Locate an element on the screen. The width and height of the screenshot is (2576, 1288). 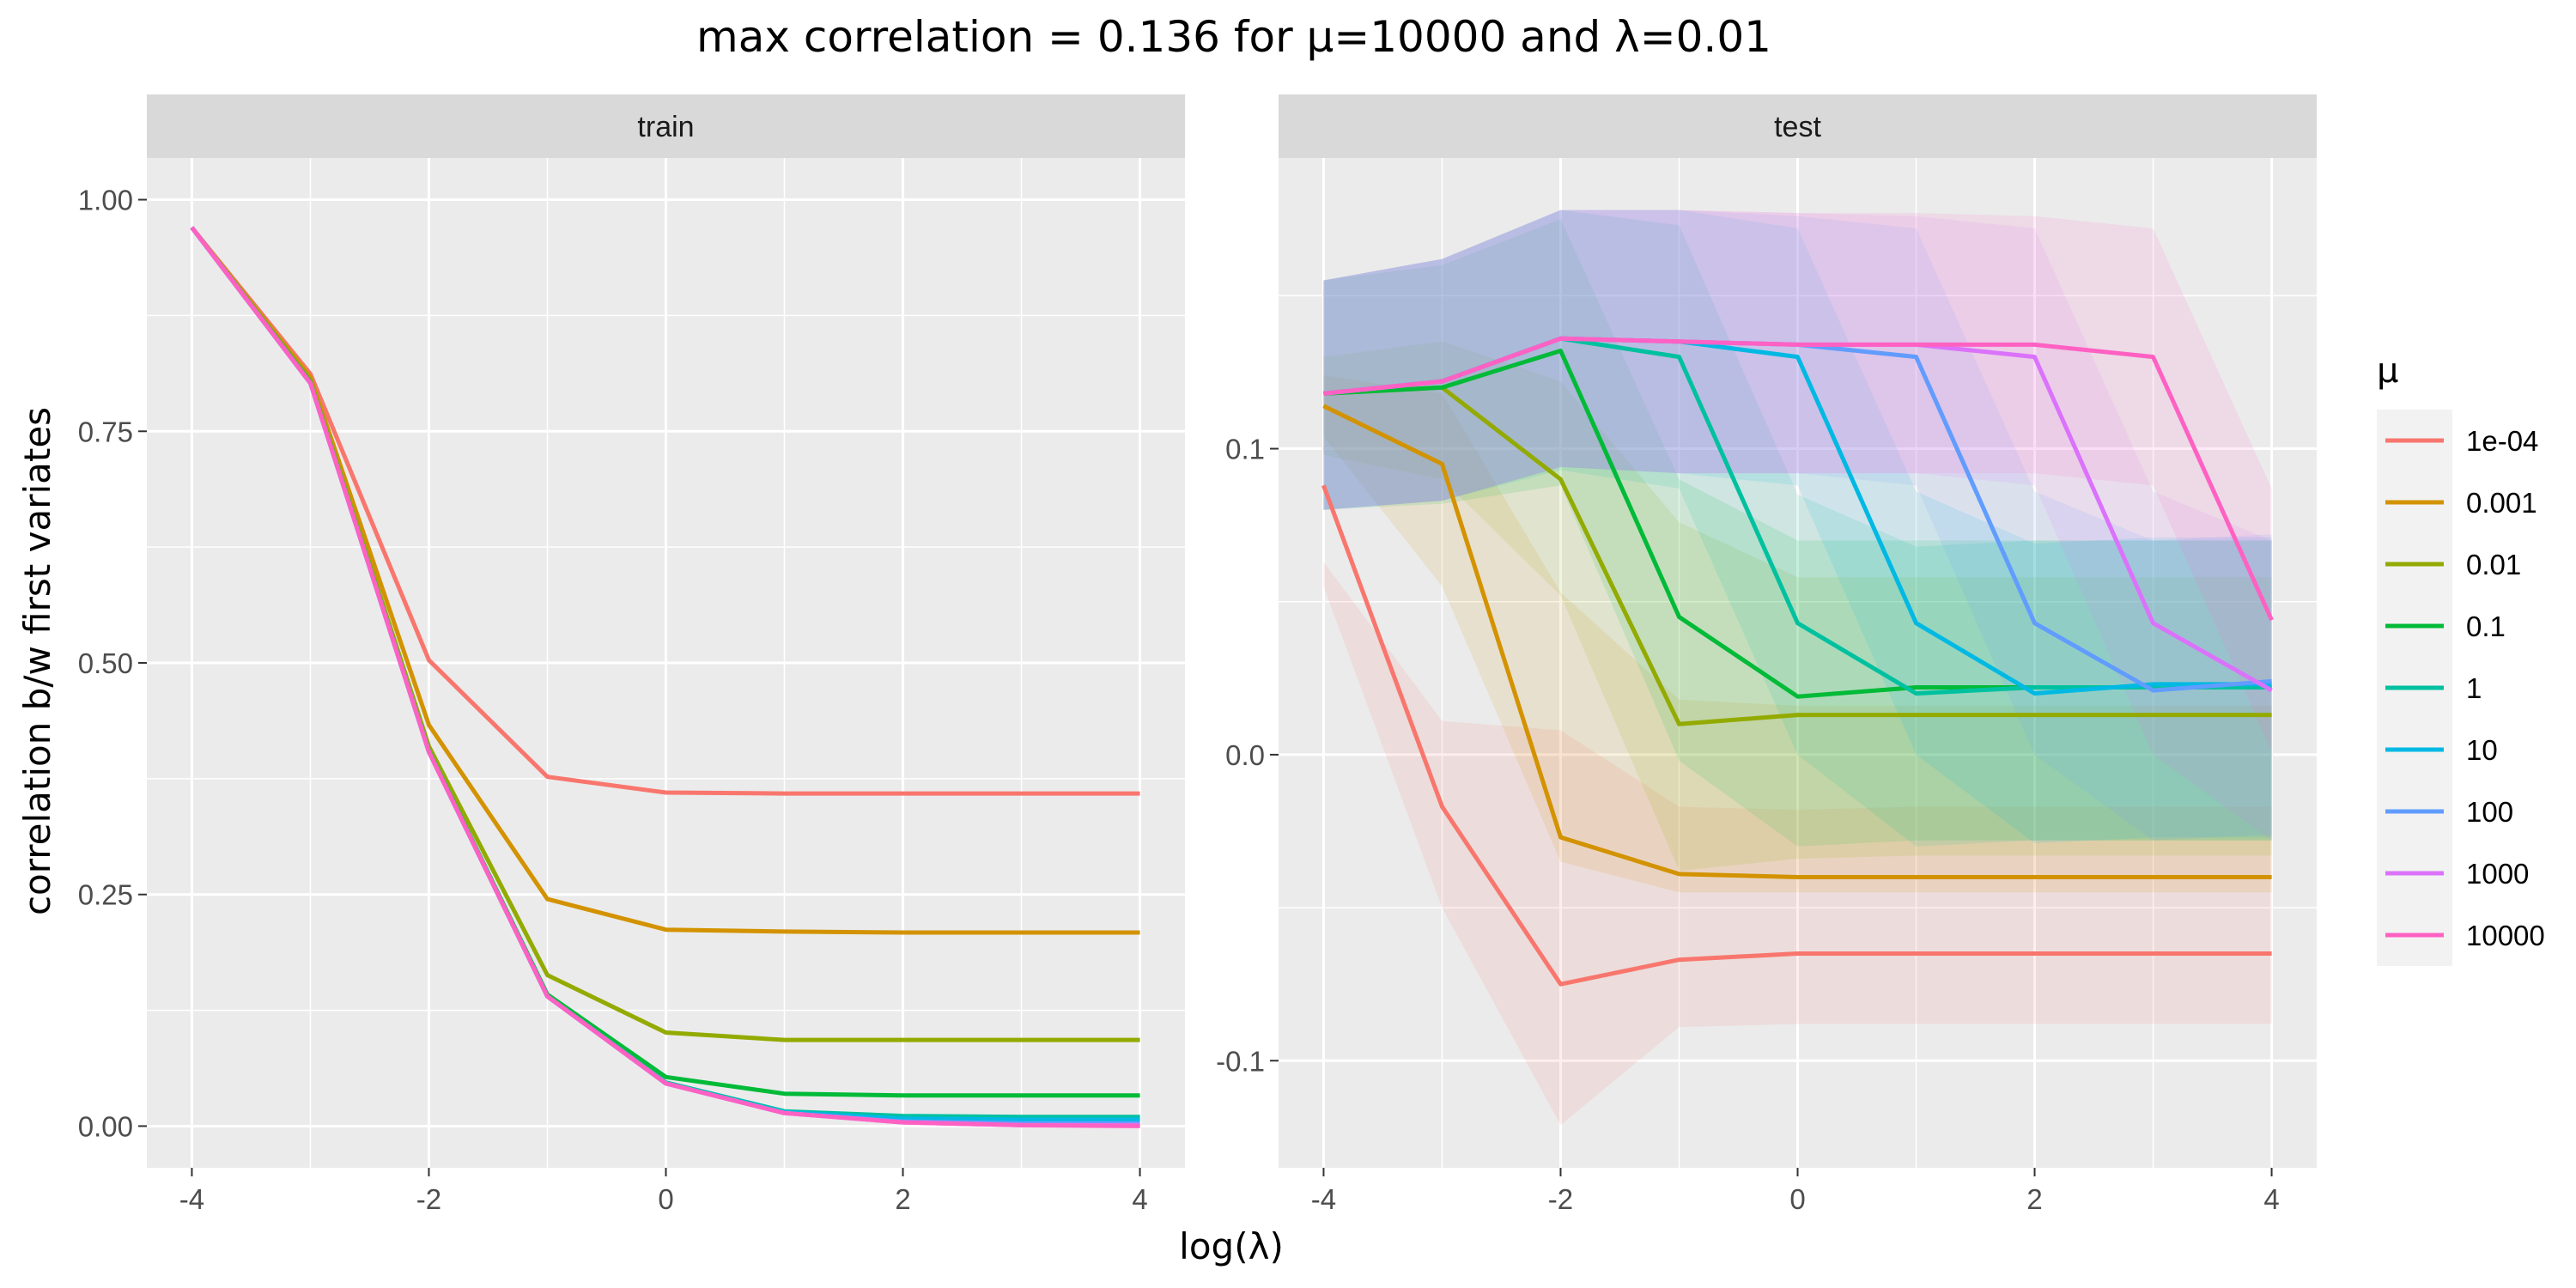
strip-background-train is located at coordinates (666, 126).